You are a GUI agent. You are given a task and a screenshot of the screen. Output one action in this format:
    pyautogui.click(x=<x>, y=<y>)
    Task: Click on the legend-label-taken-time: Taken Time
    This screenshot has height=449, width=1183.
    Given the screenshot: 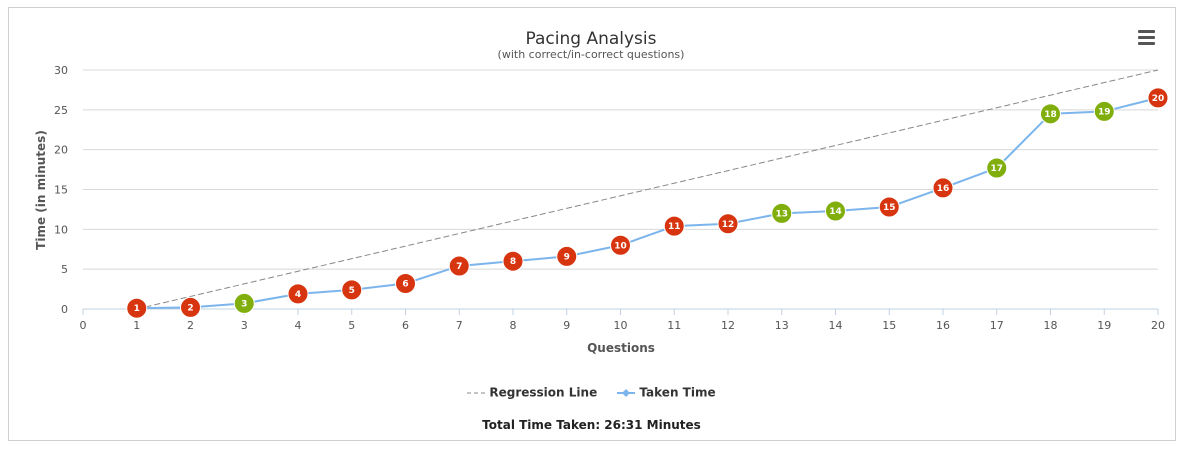 What is the action you would take?
    pyautogui.click(x=677, y=392)
    